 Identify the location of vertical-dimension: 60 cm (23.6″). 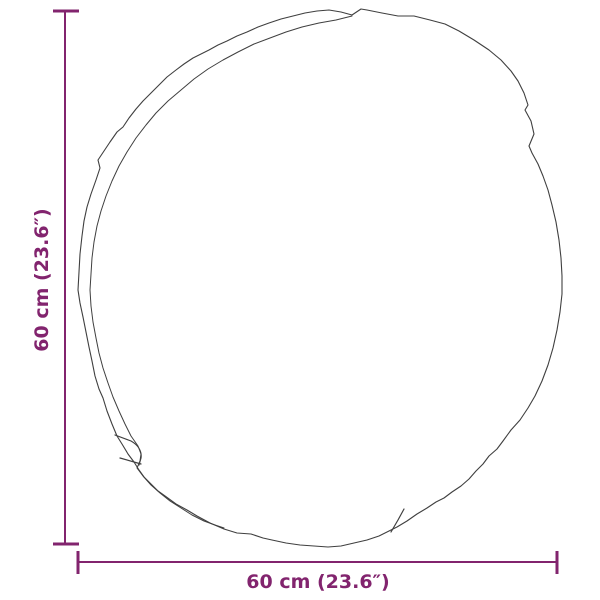
(55, 277).